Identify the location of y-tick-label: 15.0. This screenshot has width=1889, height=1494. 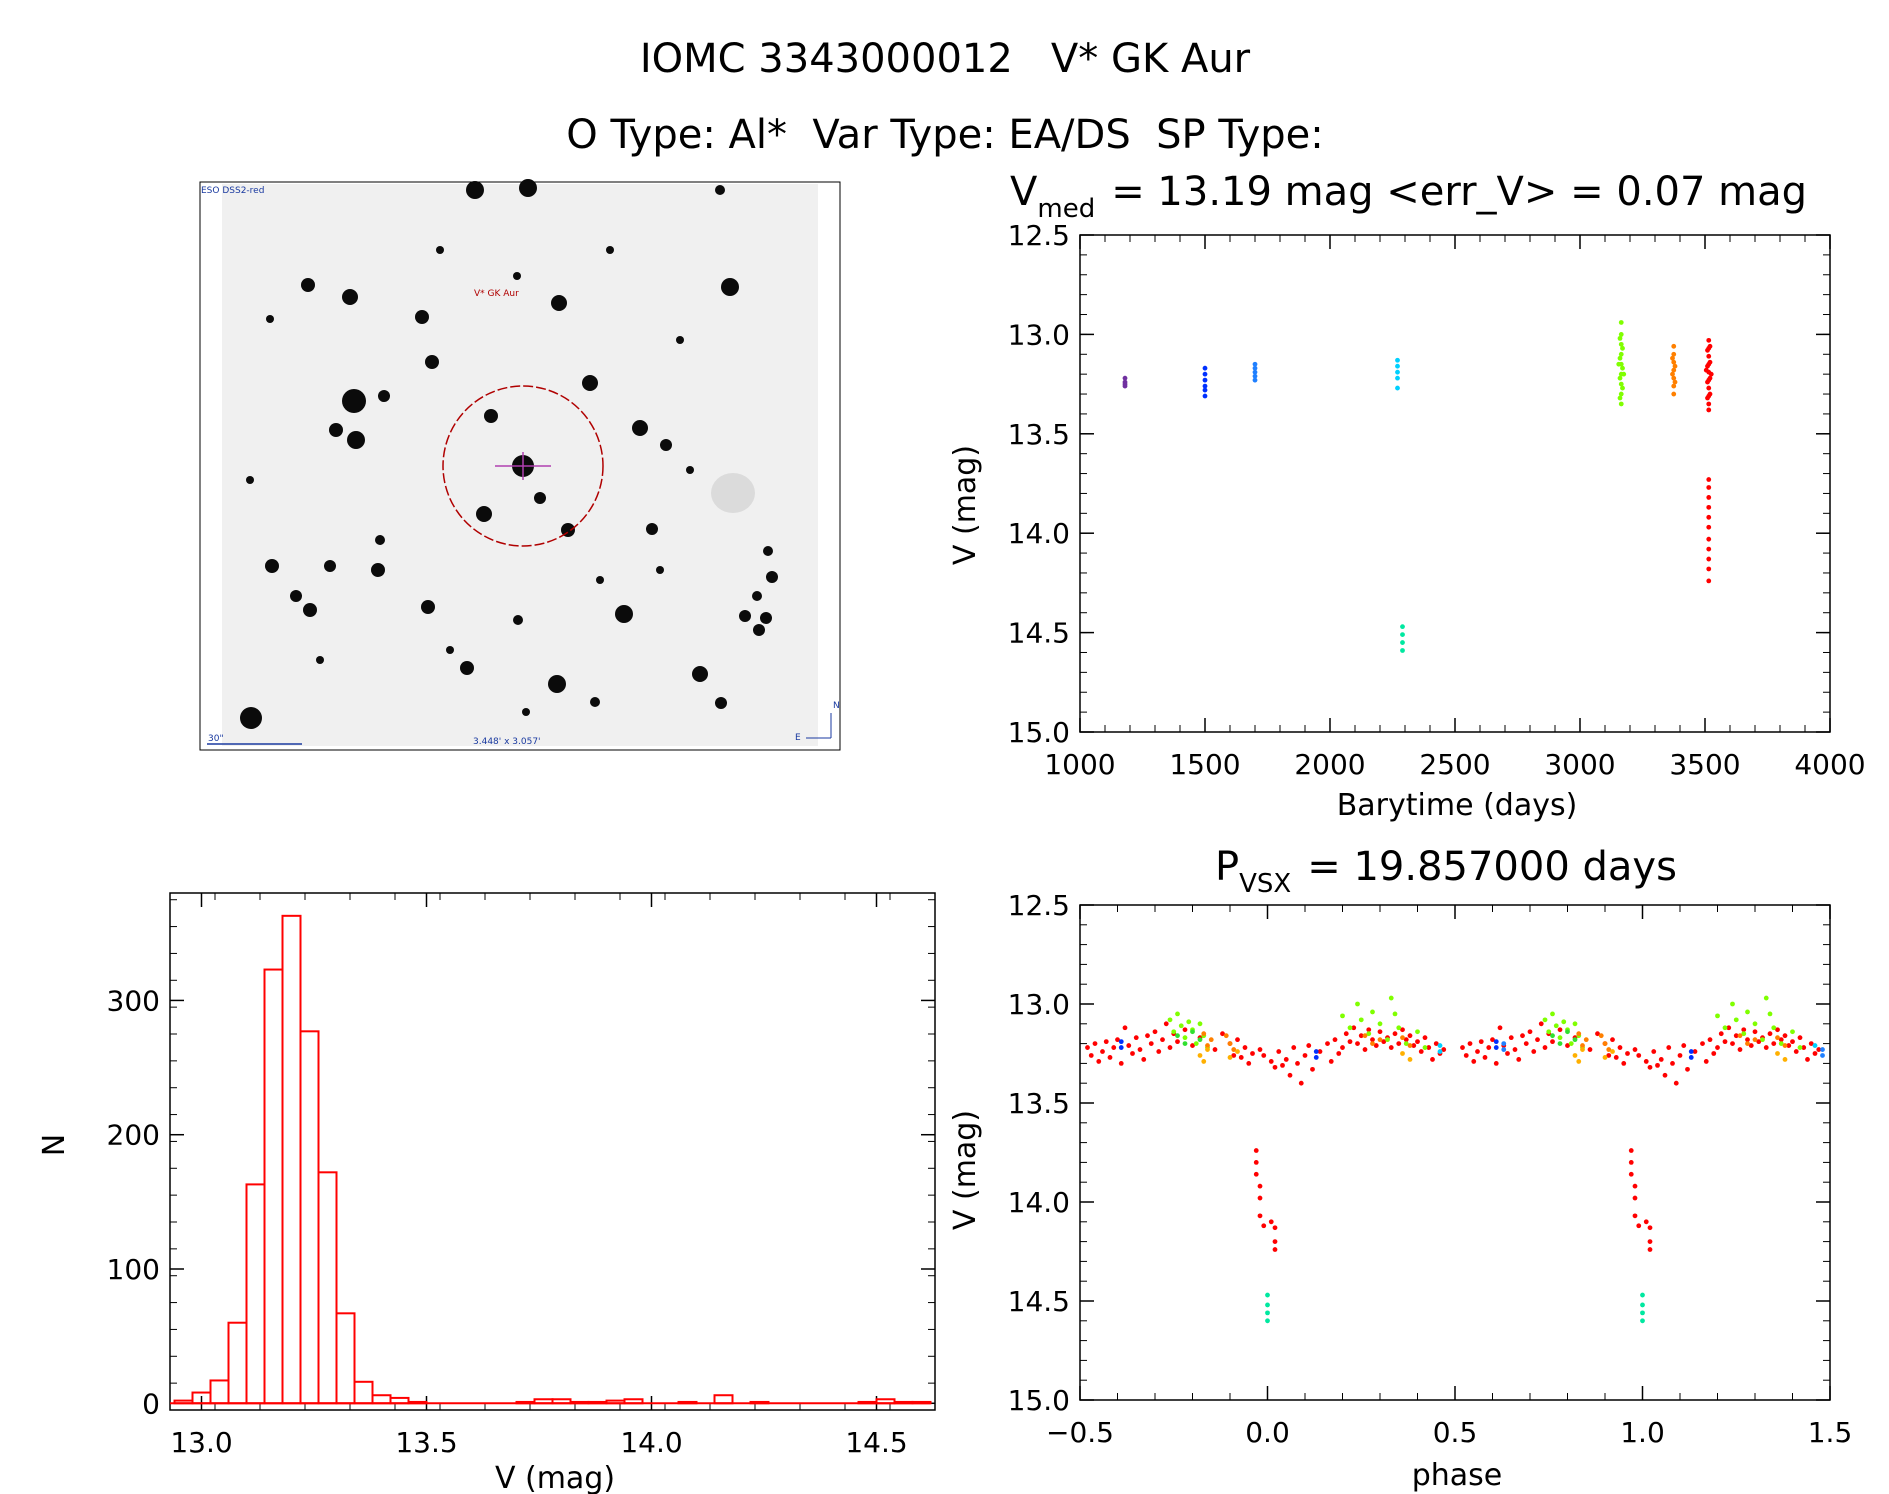
(1039, 732).